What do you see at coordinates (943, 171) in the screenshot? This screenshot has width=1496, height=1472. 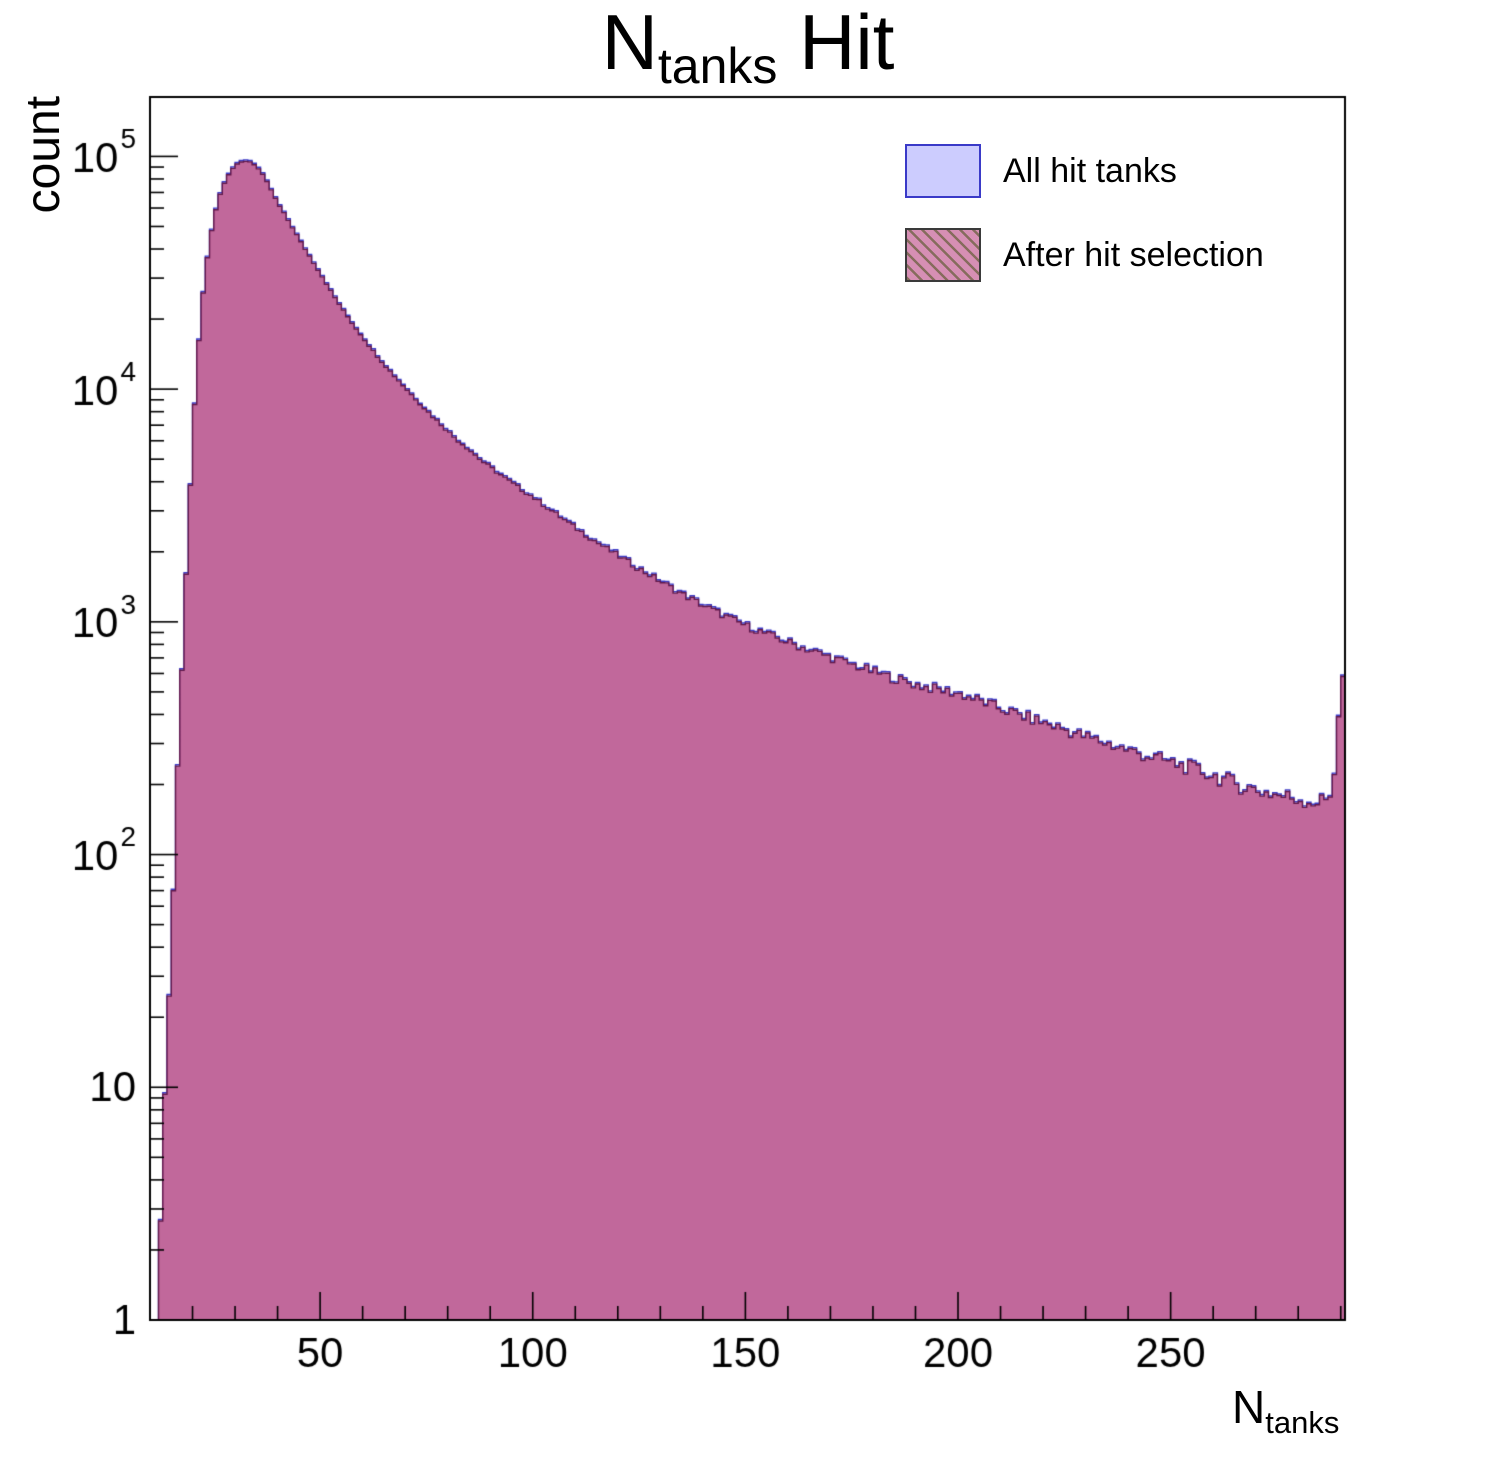 I see `legend-swatch-all-hit-tanks` at bounding box center [943, 171].